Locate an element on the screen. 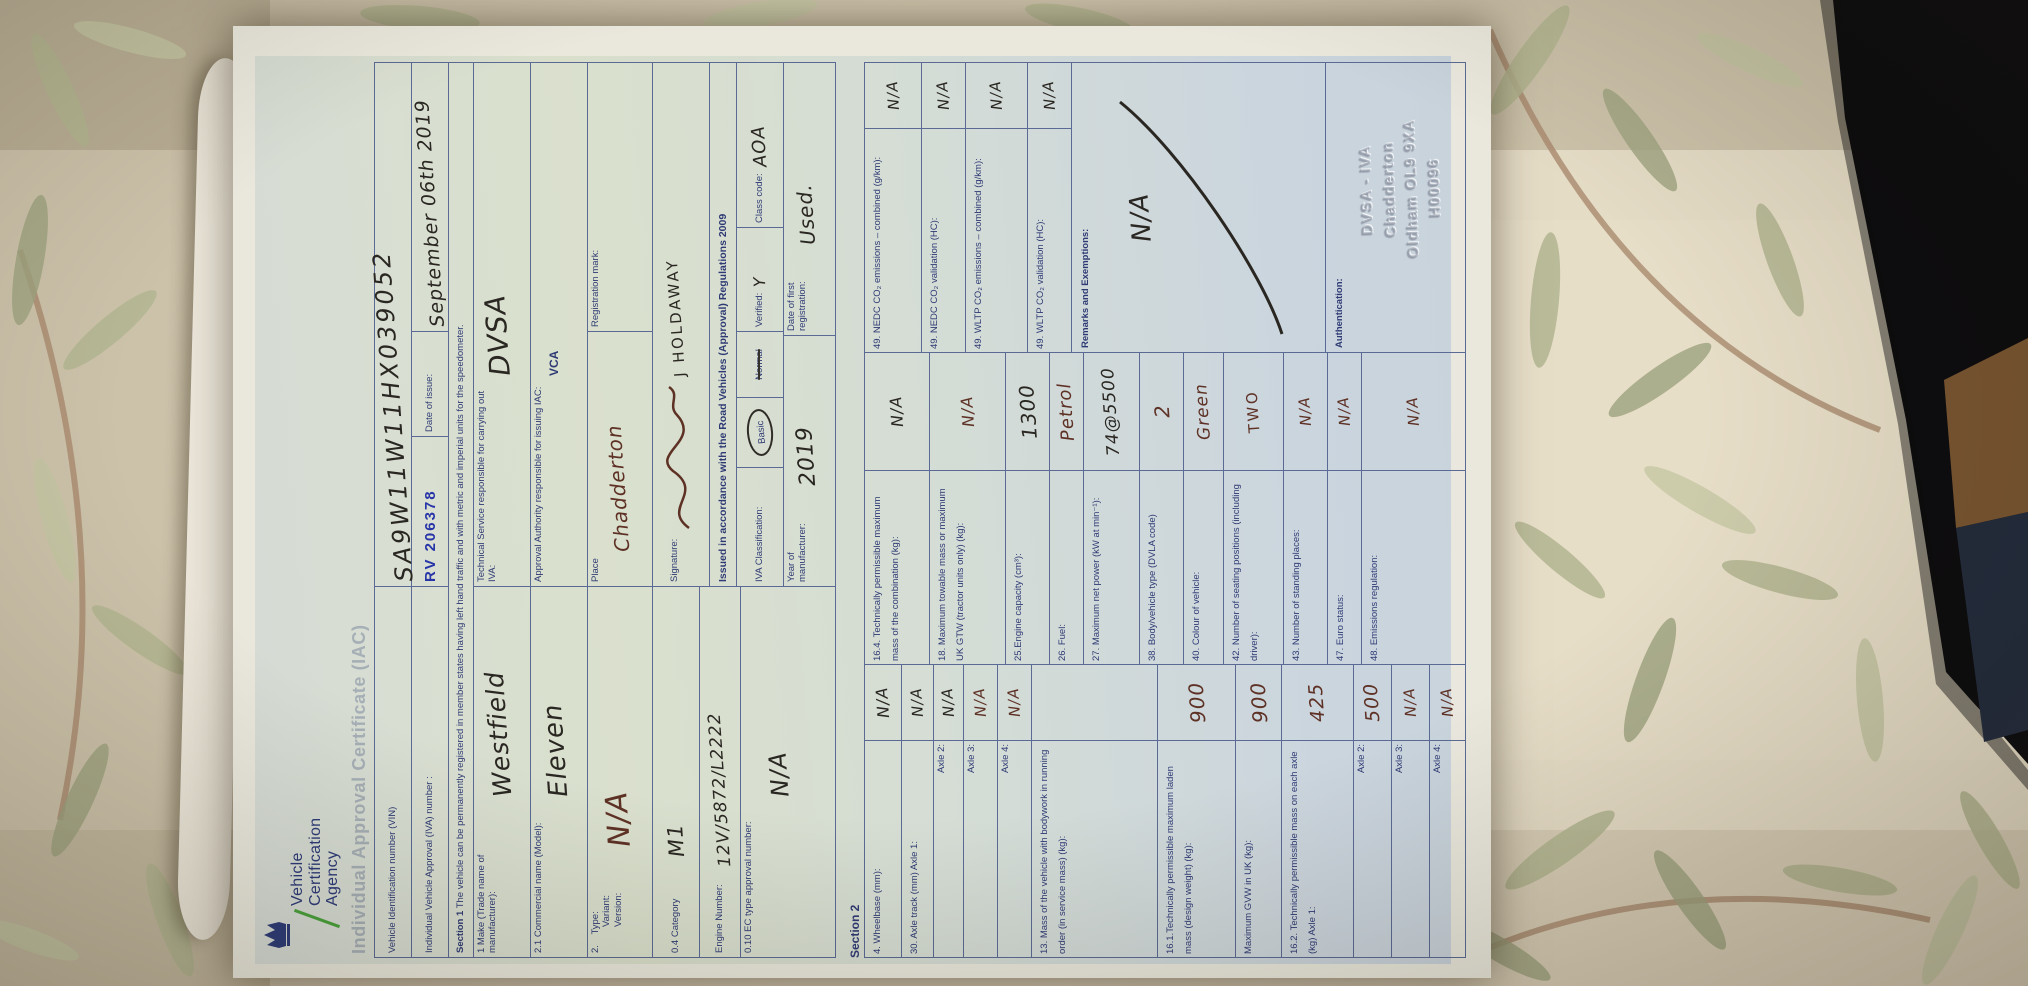  model-value: Eleven is located at coordinates (556, 750).